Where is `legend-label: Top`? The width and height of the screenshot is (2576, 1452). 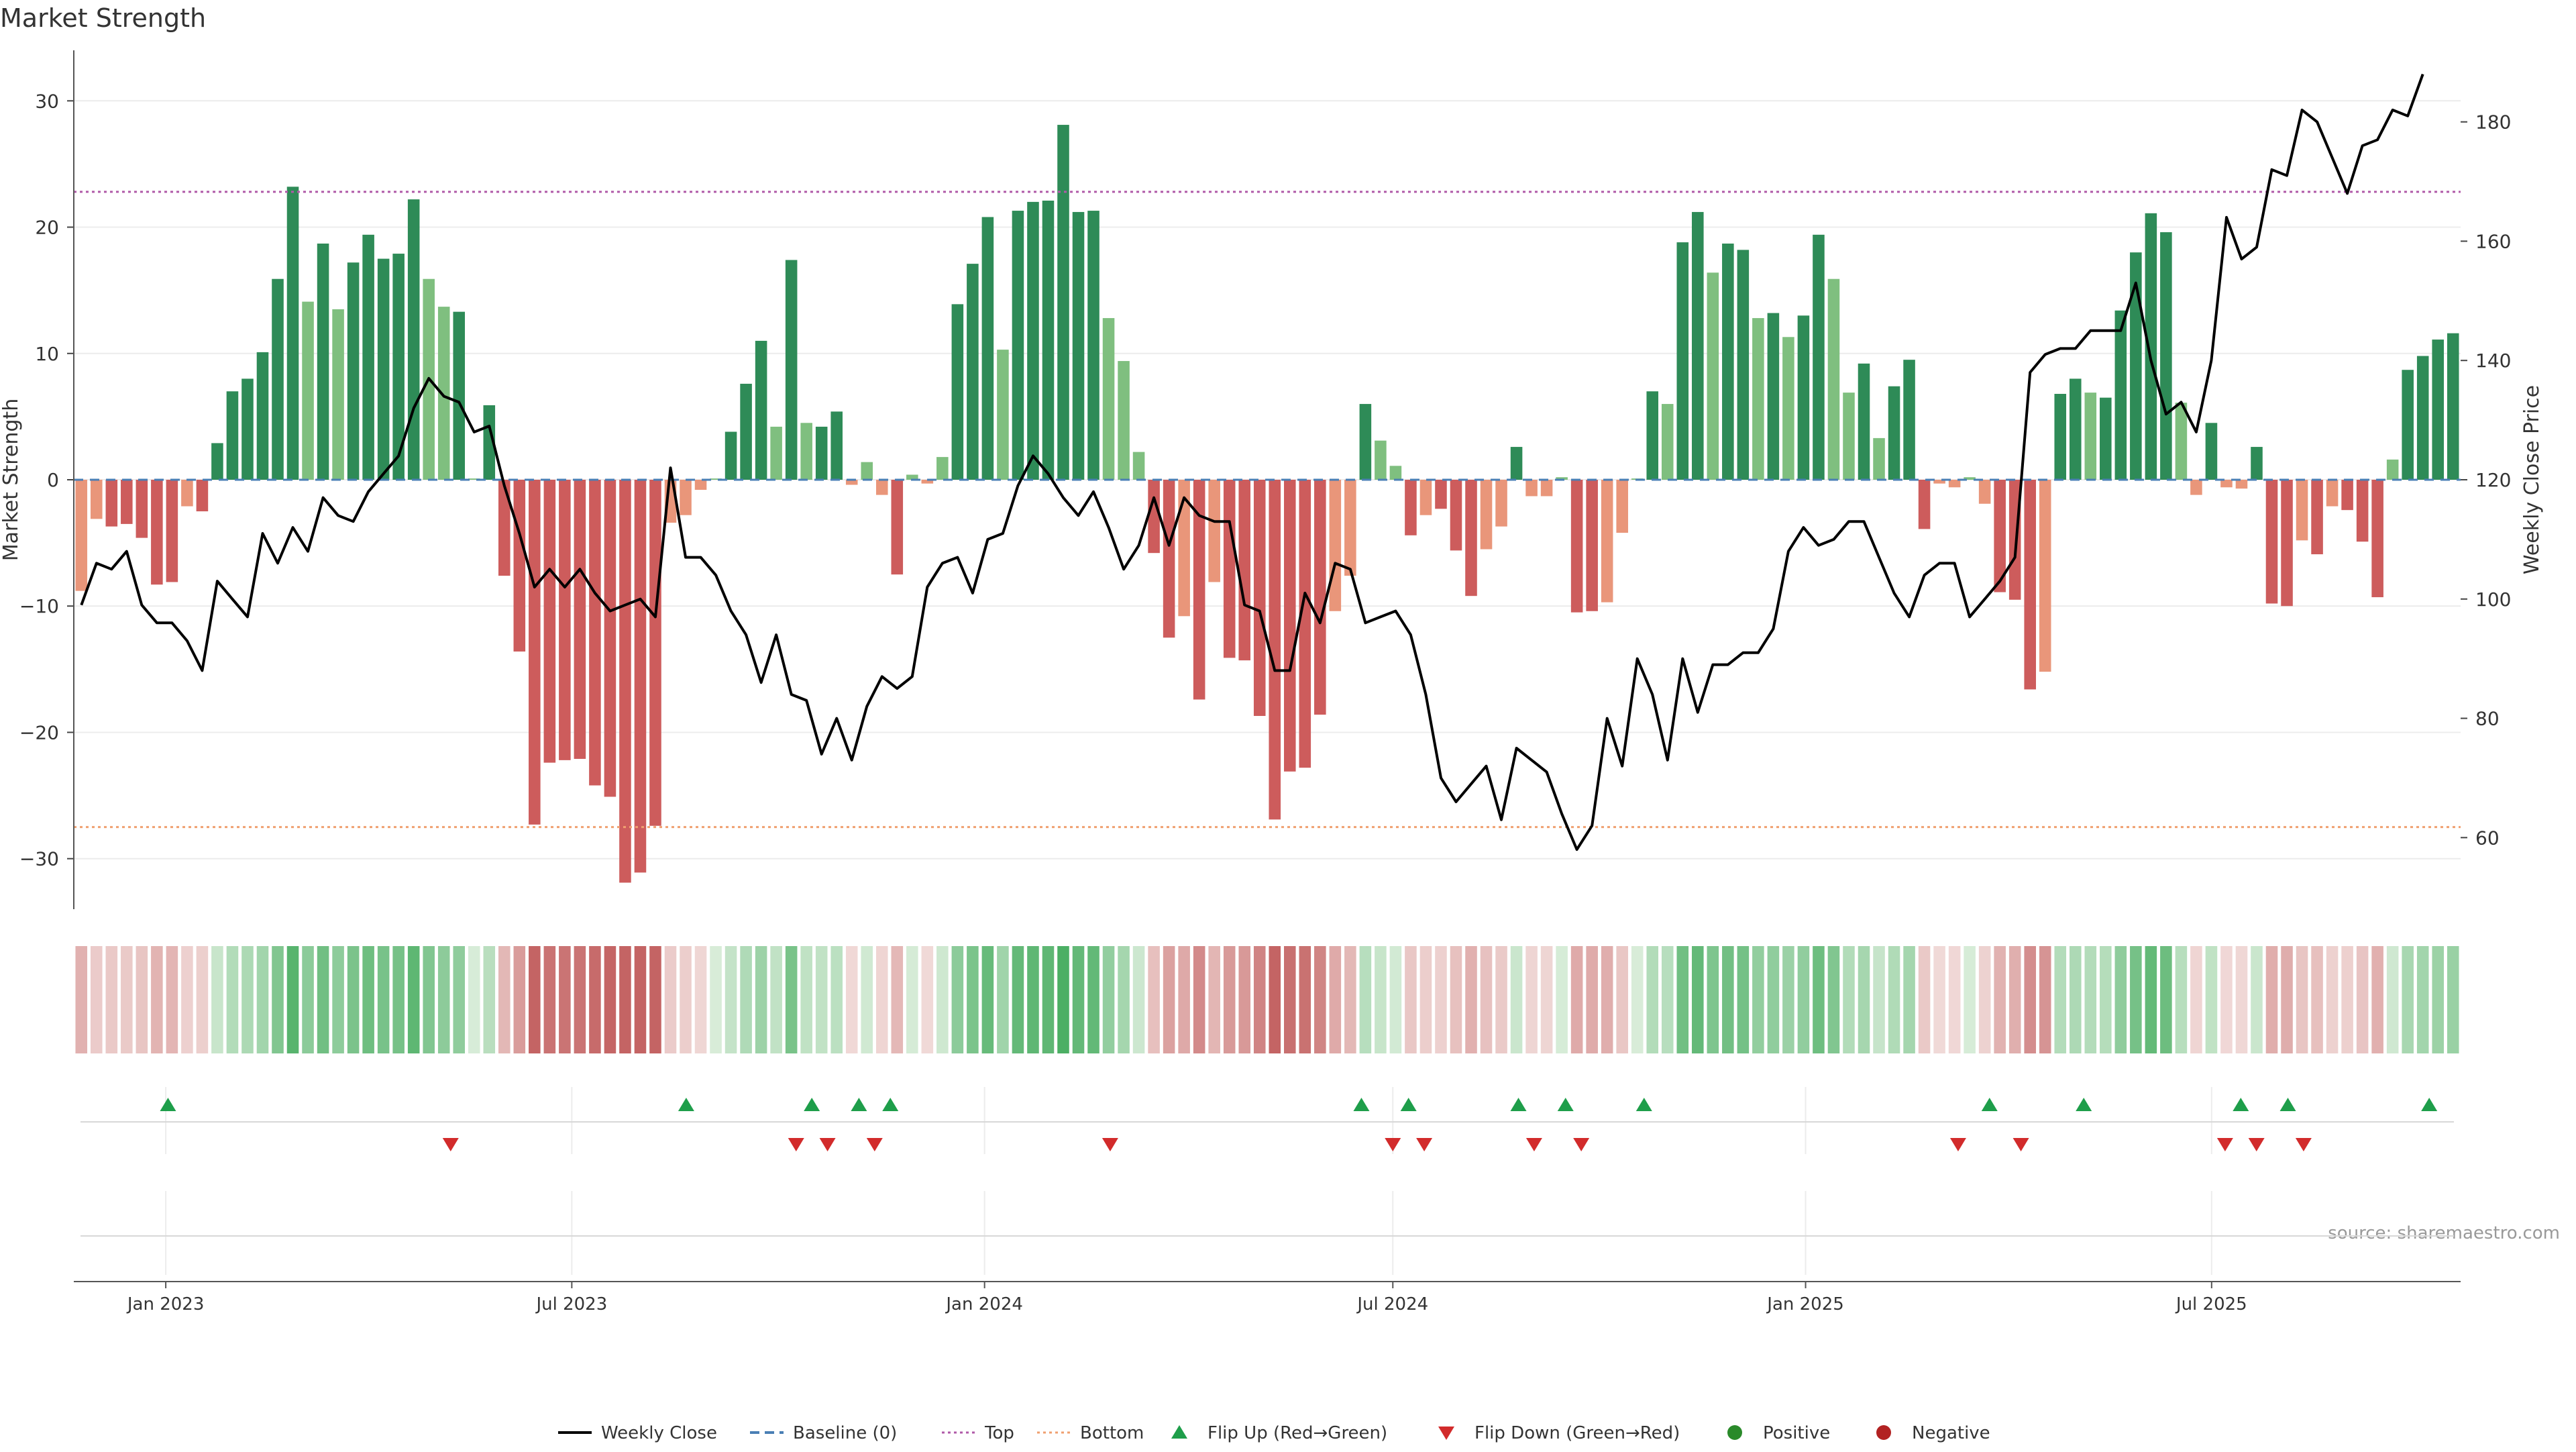
legend-label: Top is located at coordinates (999, 1433).